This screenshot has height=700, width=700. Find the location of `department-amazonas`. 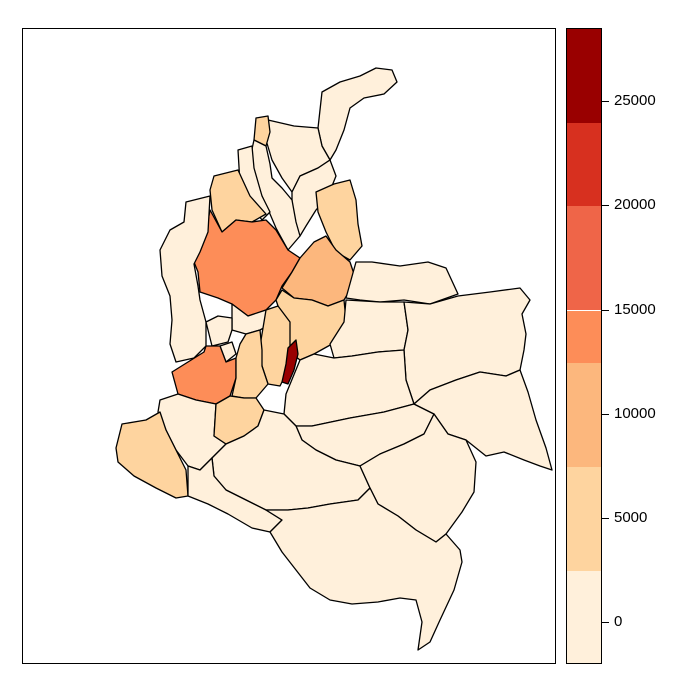

department-amazonas is located at coordinates (364, 569).